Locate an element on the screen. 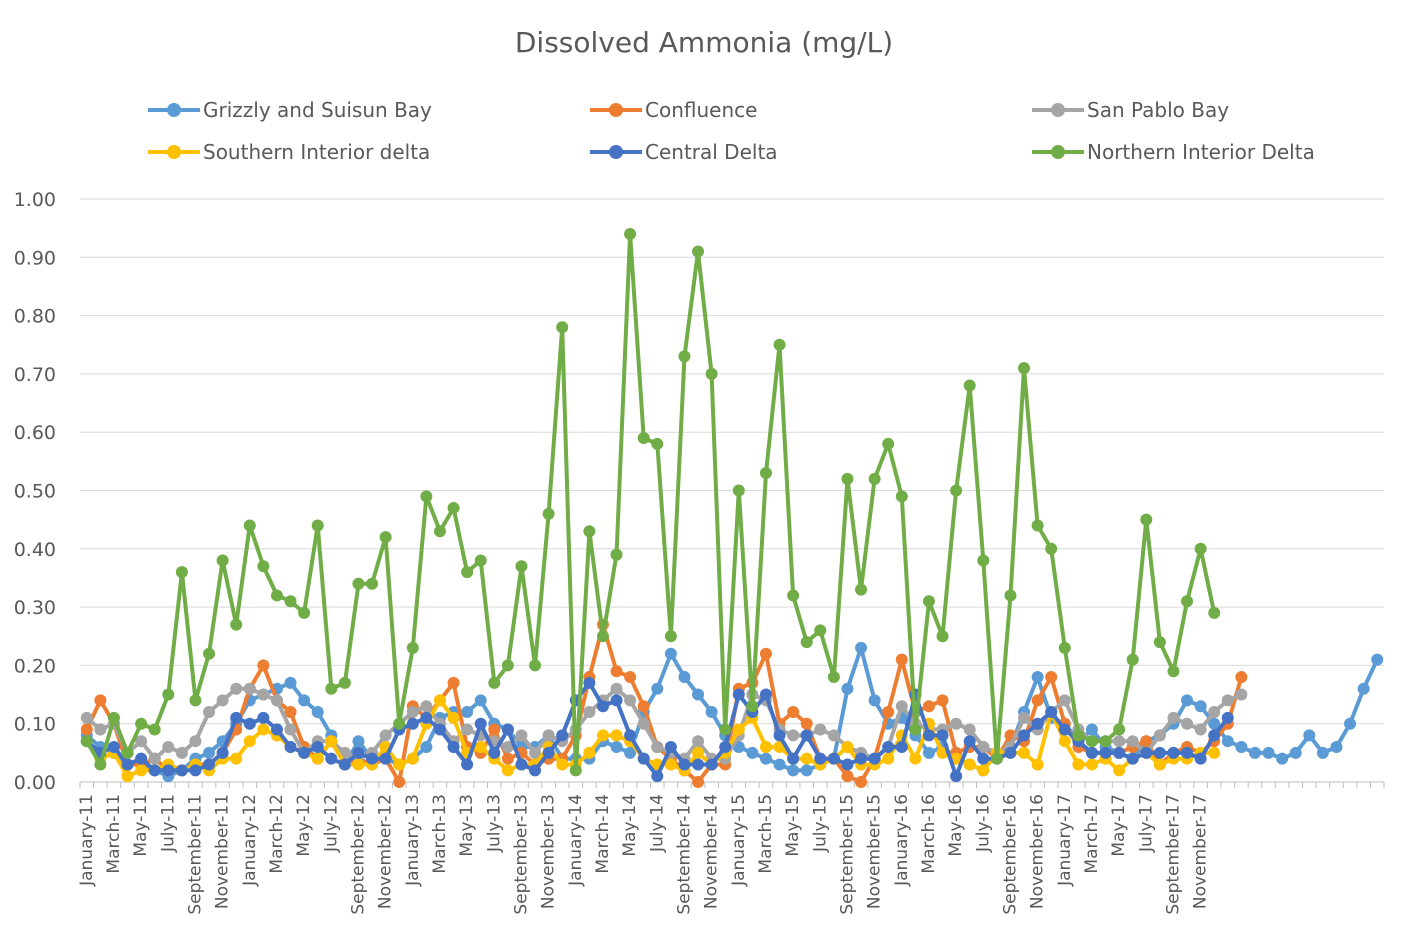 The image size is (1402, 952). series-central-delta is located at coordinates (657, 729).